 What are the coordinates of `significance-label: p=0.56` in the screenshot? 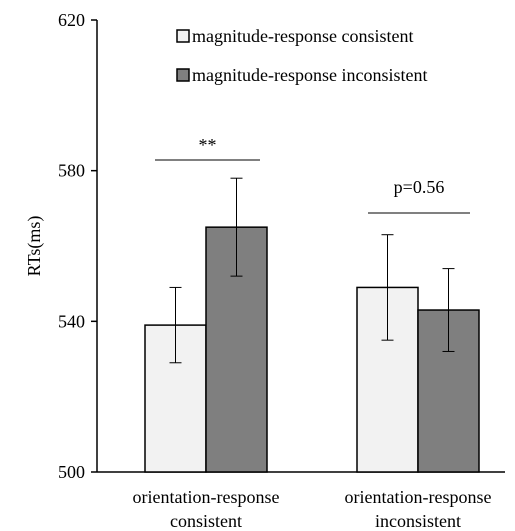 It's located at (419, 187).